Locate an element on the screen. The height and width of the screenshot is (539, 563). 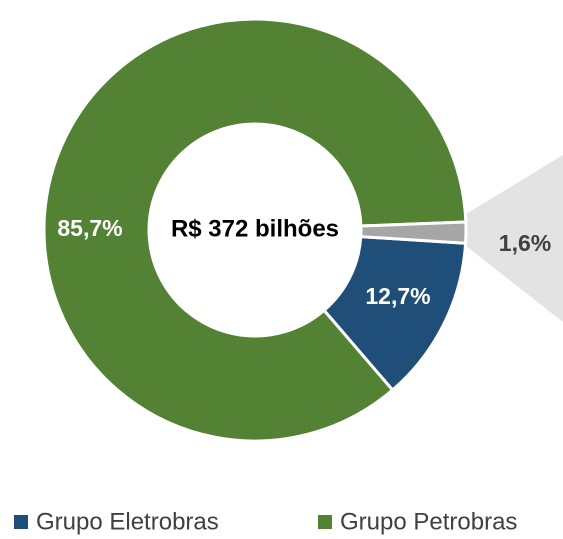
callout is located at coordinates (514, 238).